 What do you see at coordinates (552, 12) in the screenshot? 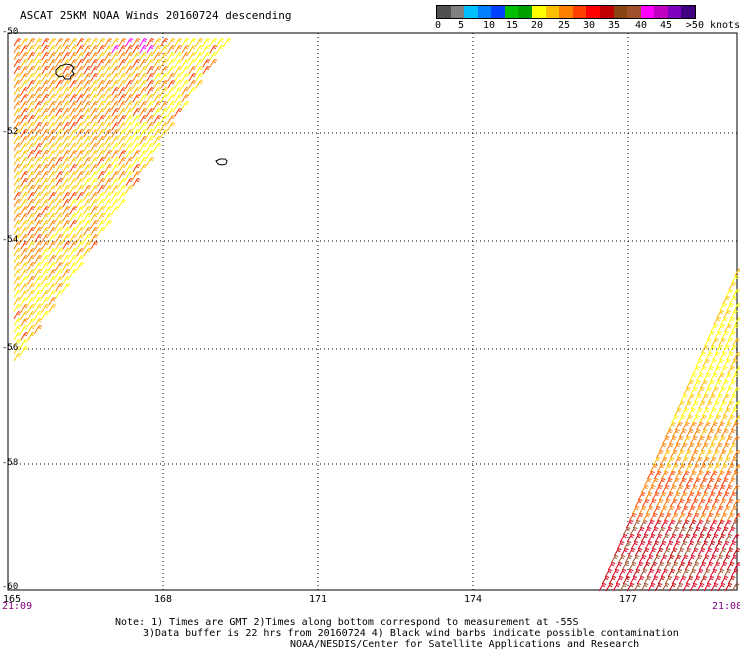
I see `legend-swatch` at bounding box center [552, 12].